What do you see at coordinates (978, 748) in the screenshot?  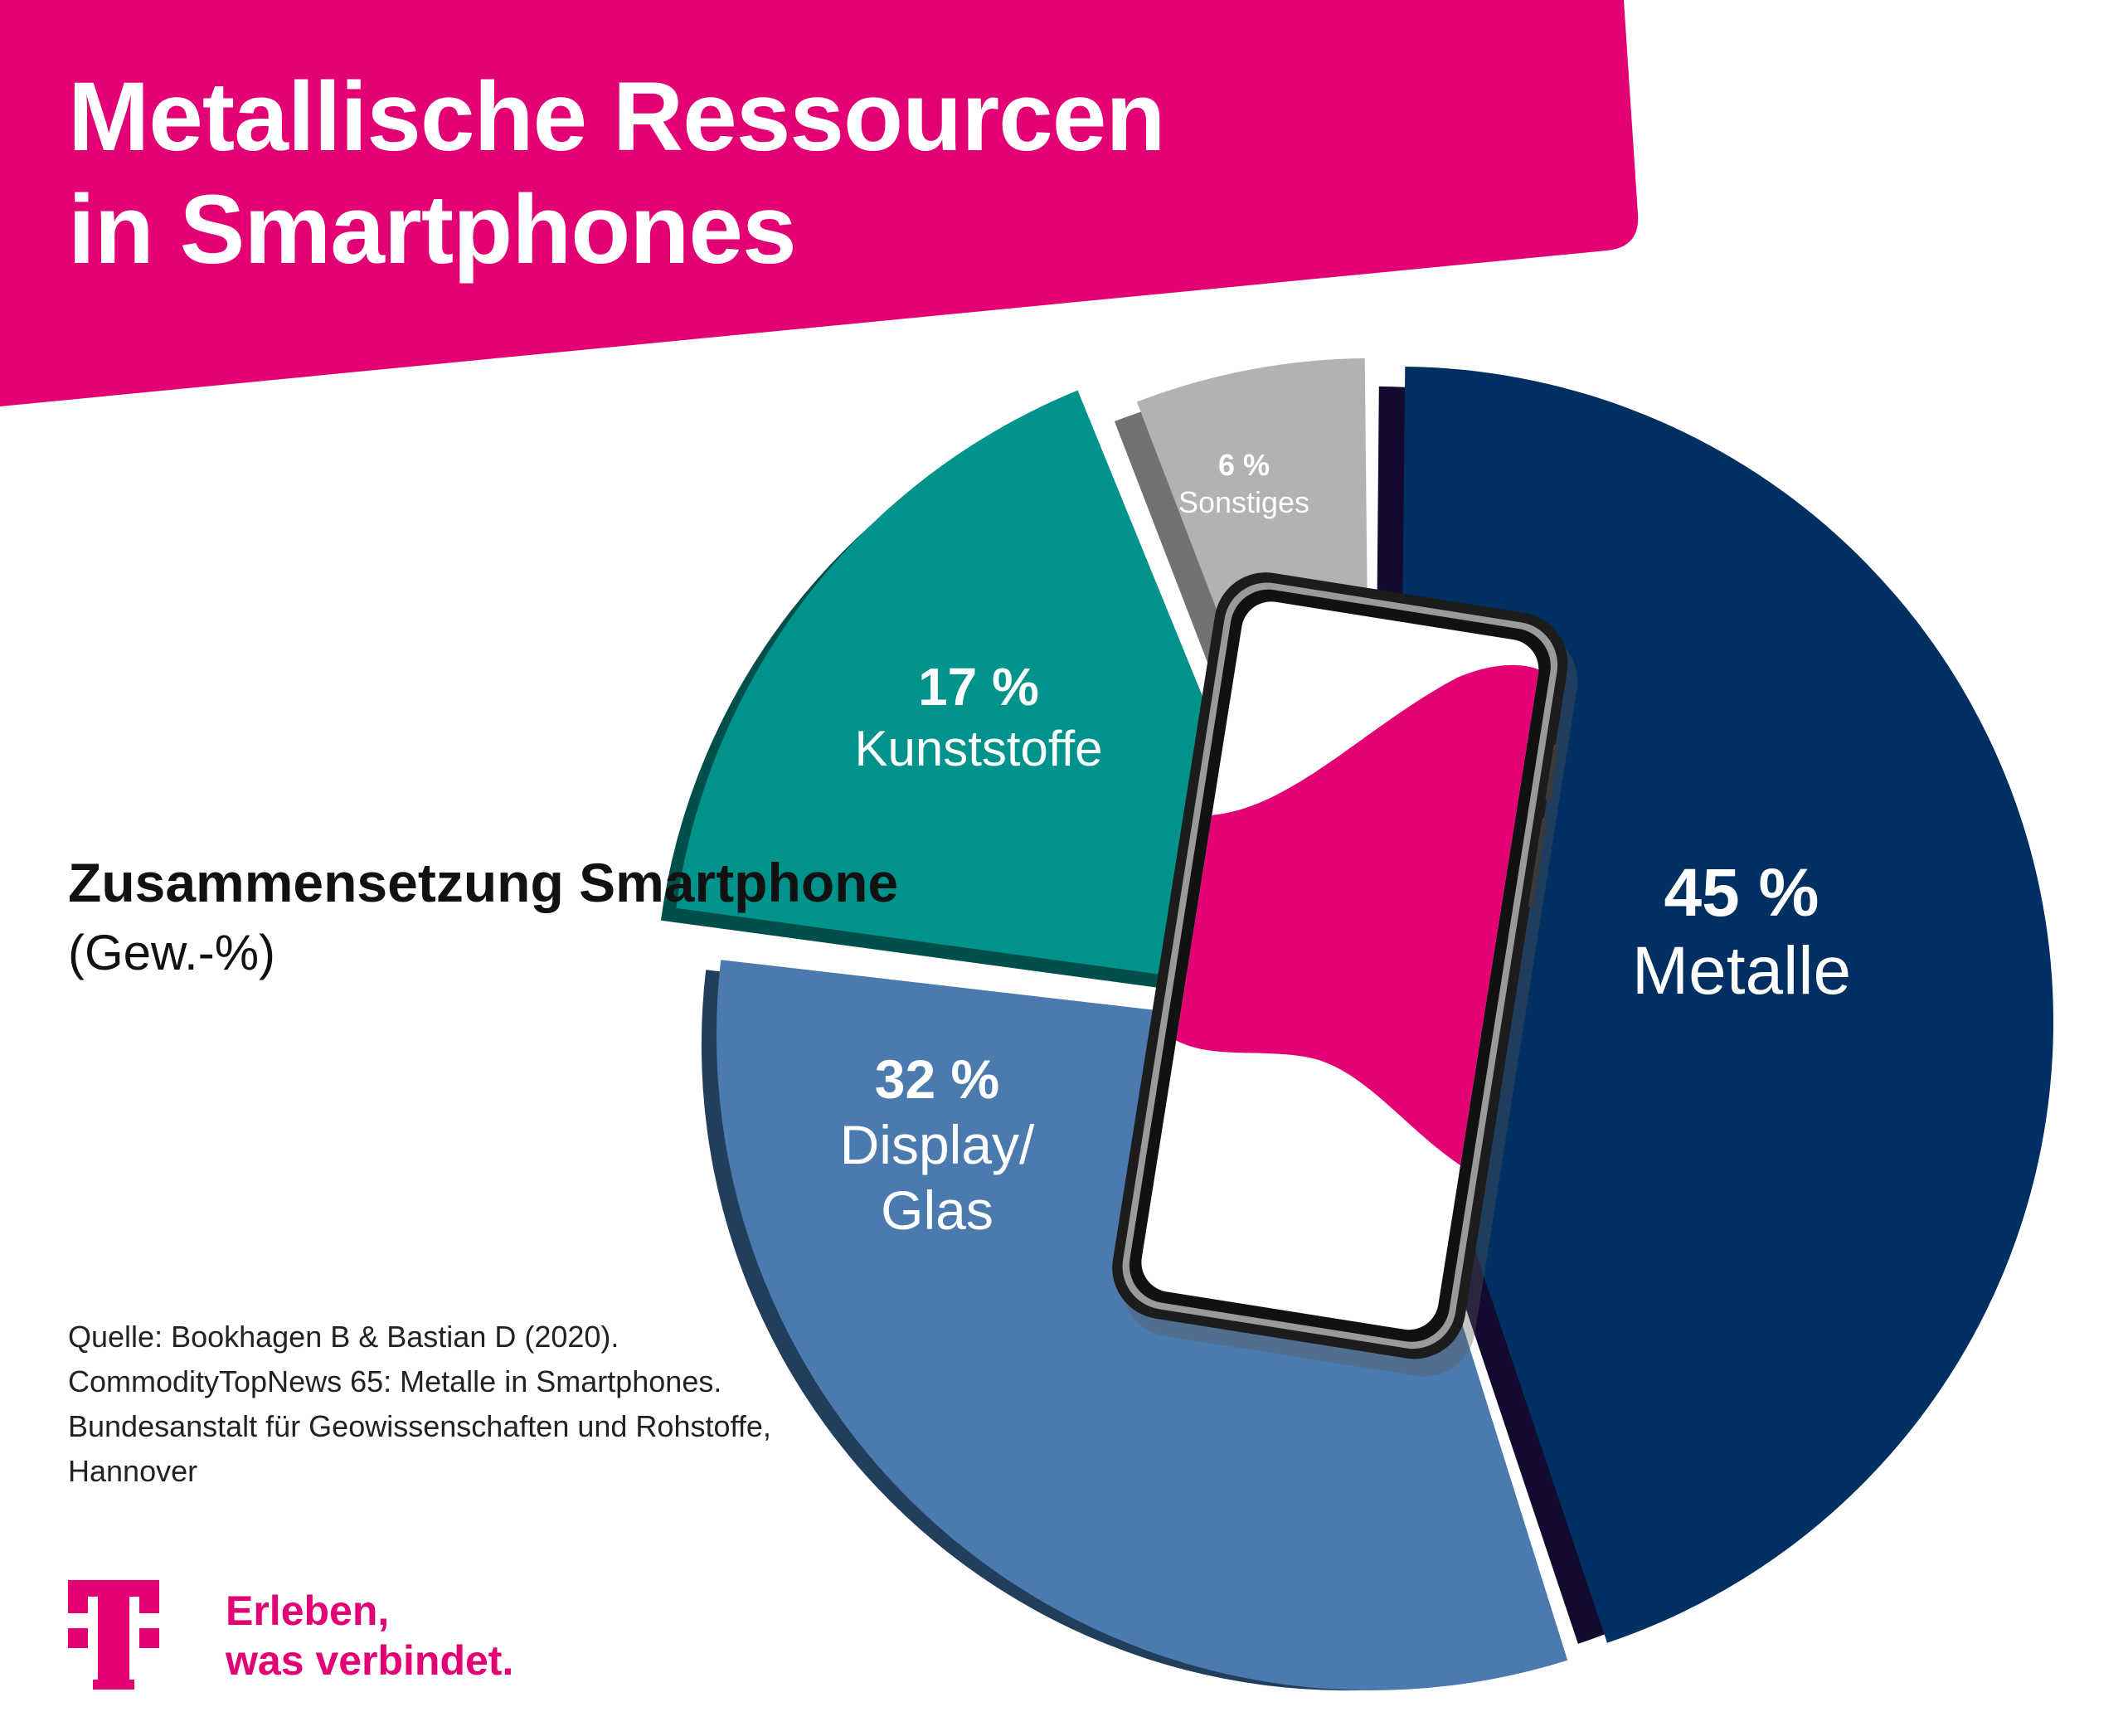 I see `slice-name-kunststoffe: Kunststoffe` at bounding box center [978, 748].